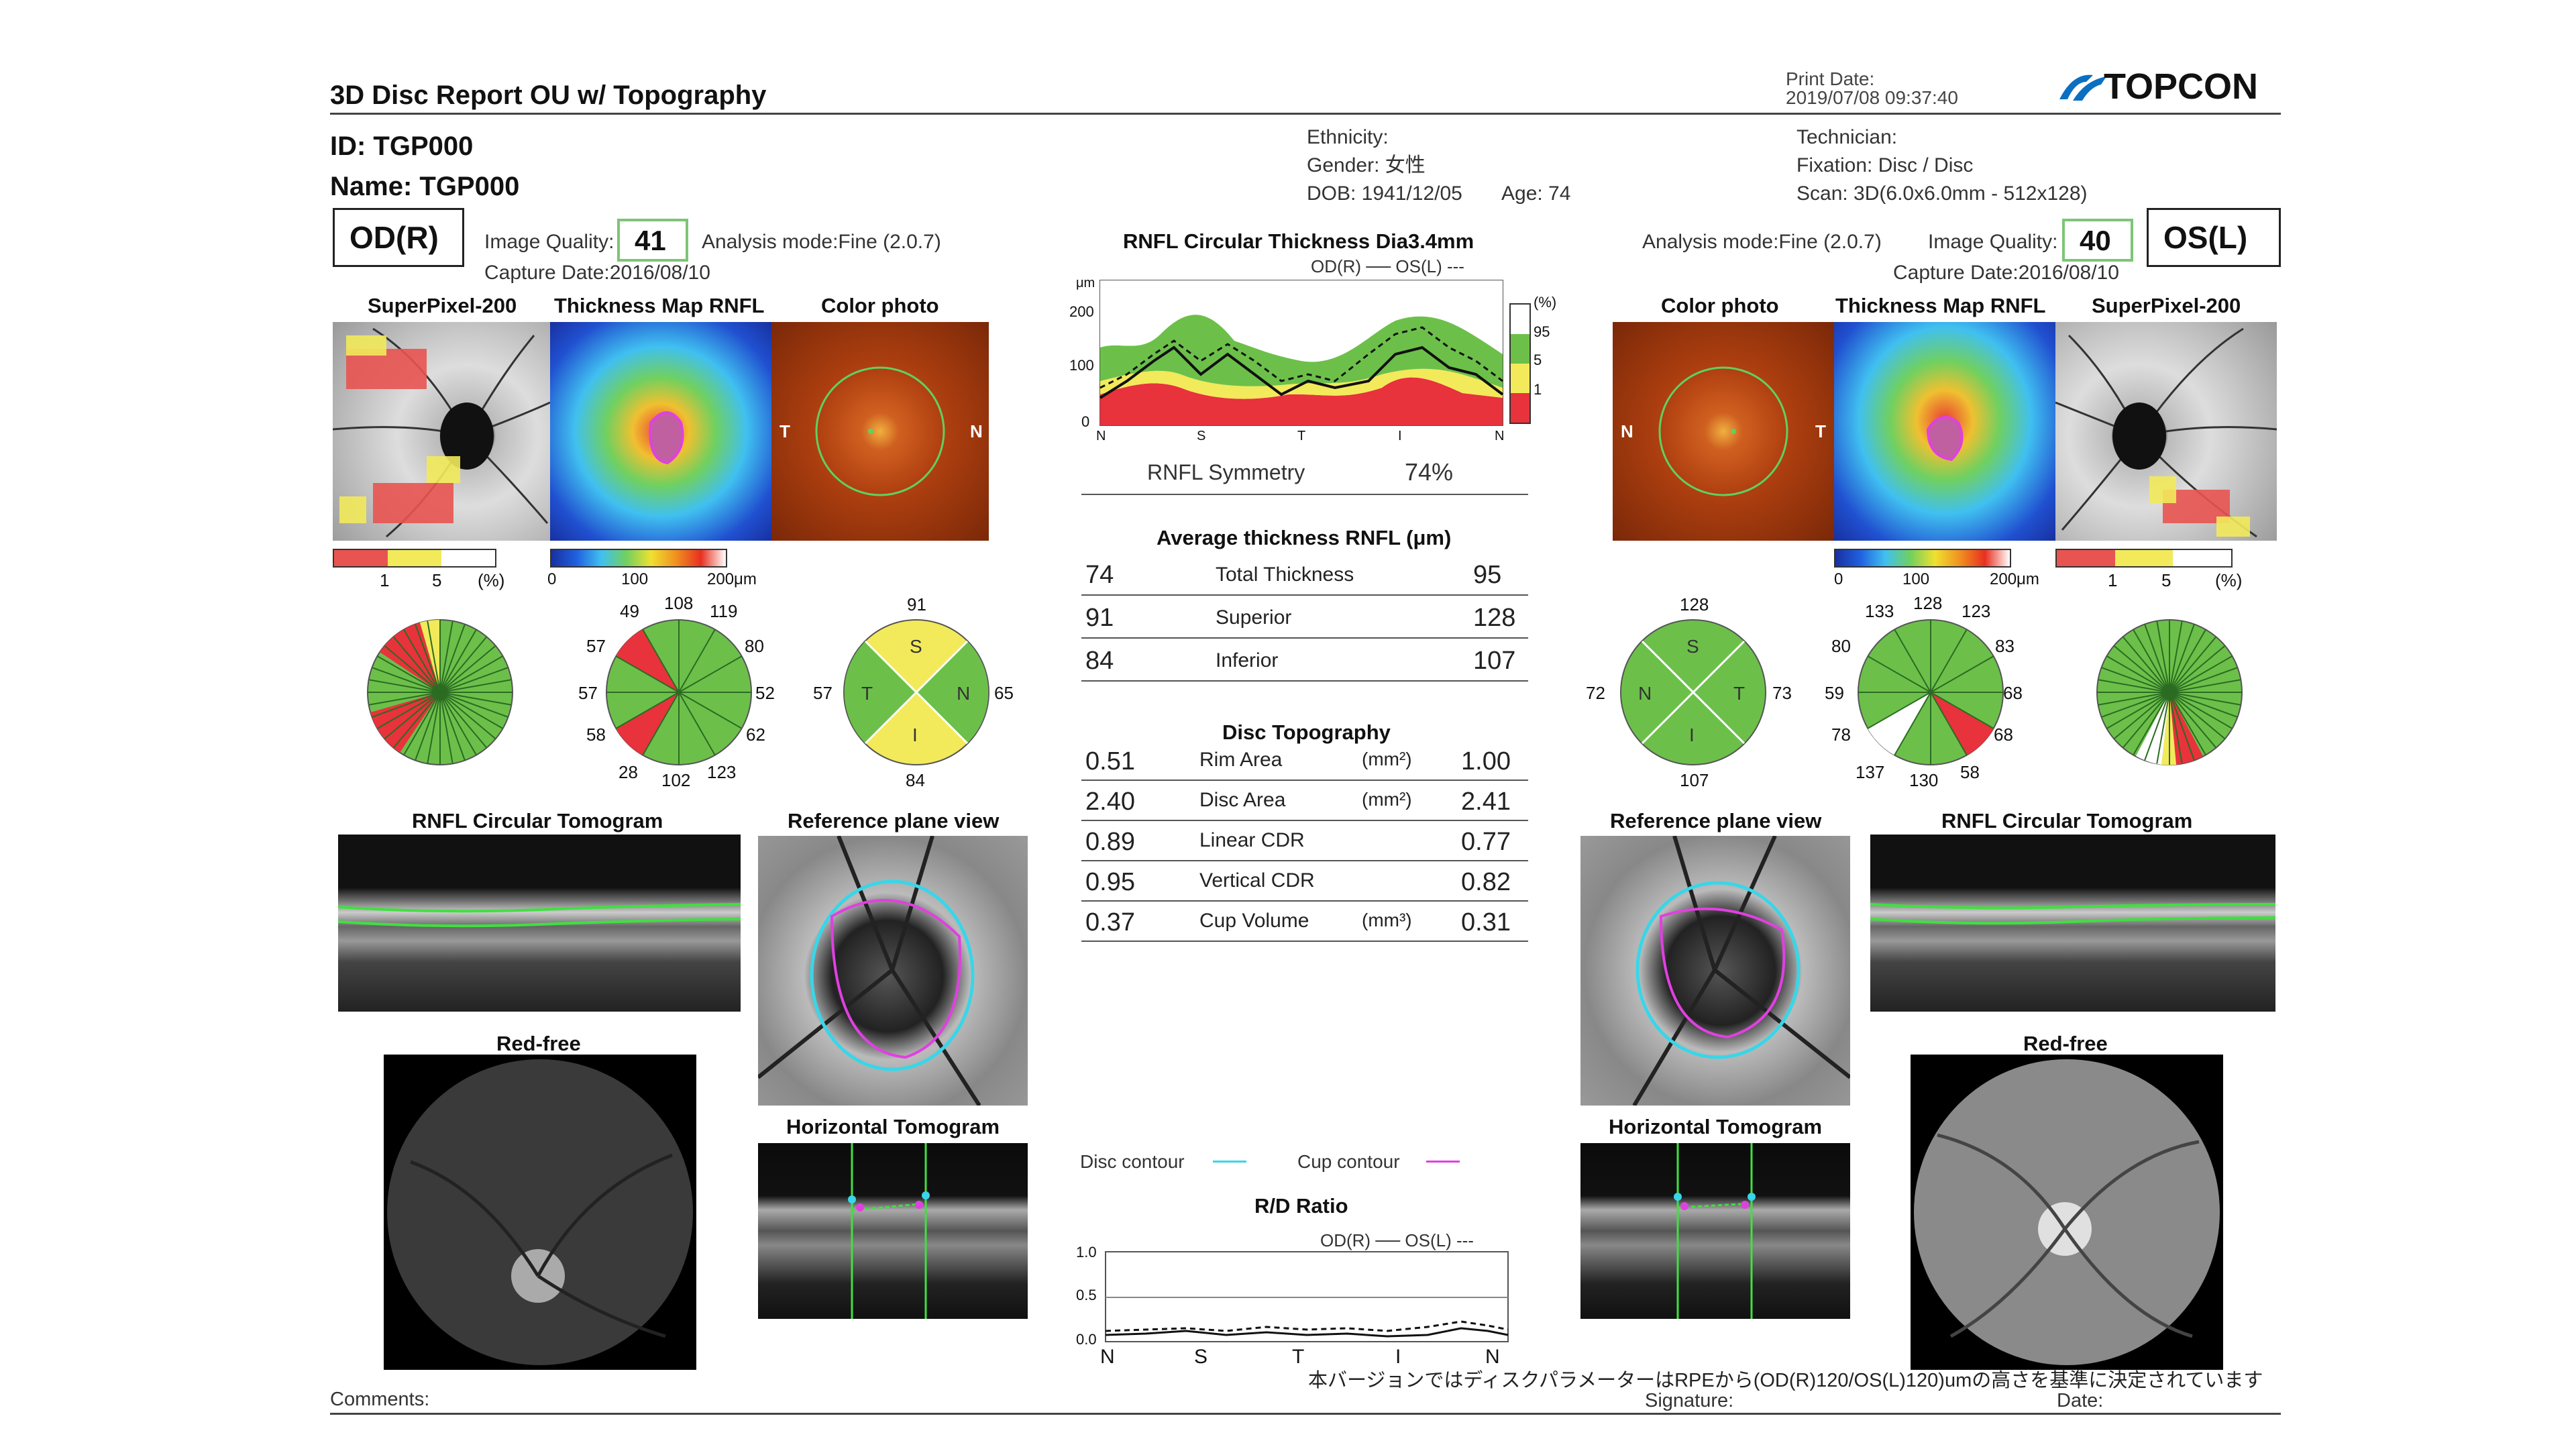  What do you see at coordinates (425, 186) in the screenshot?
I see `patient-name: Name: TGP000` at bounding box center [425, 186].